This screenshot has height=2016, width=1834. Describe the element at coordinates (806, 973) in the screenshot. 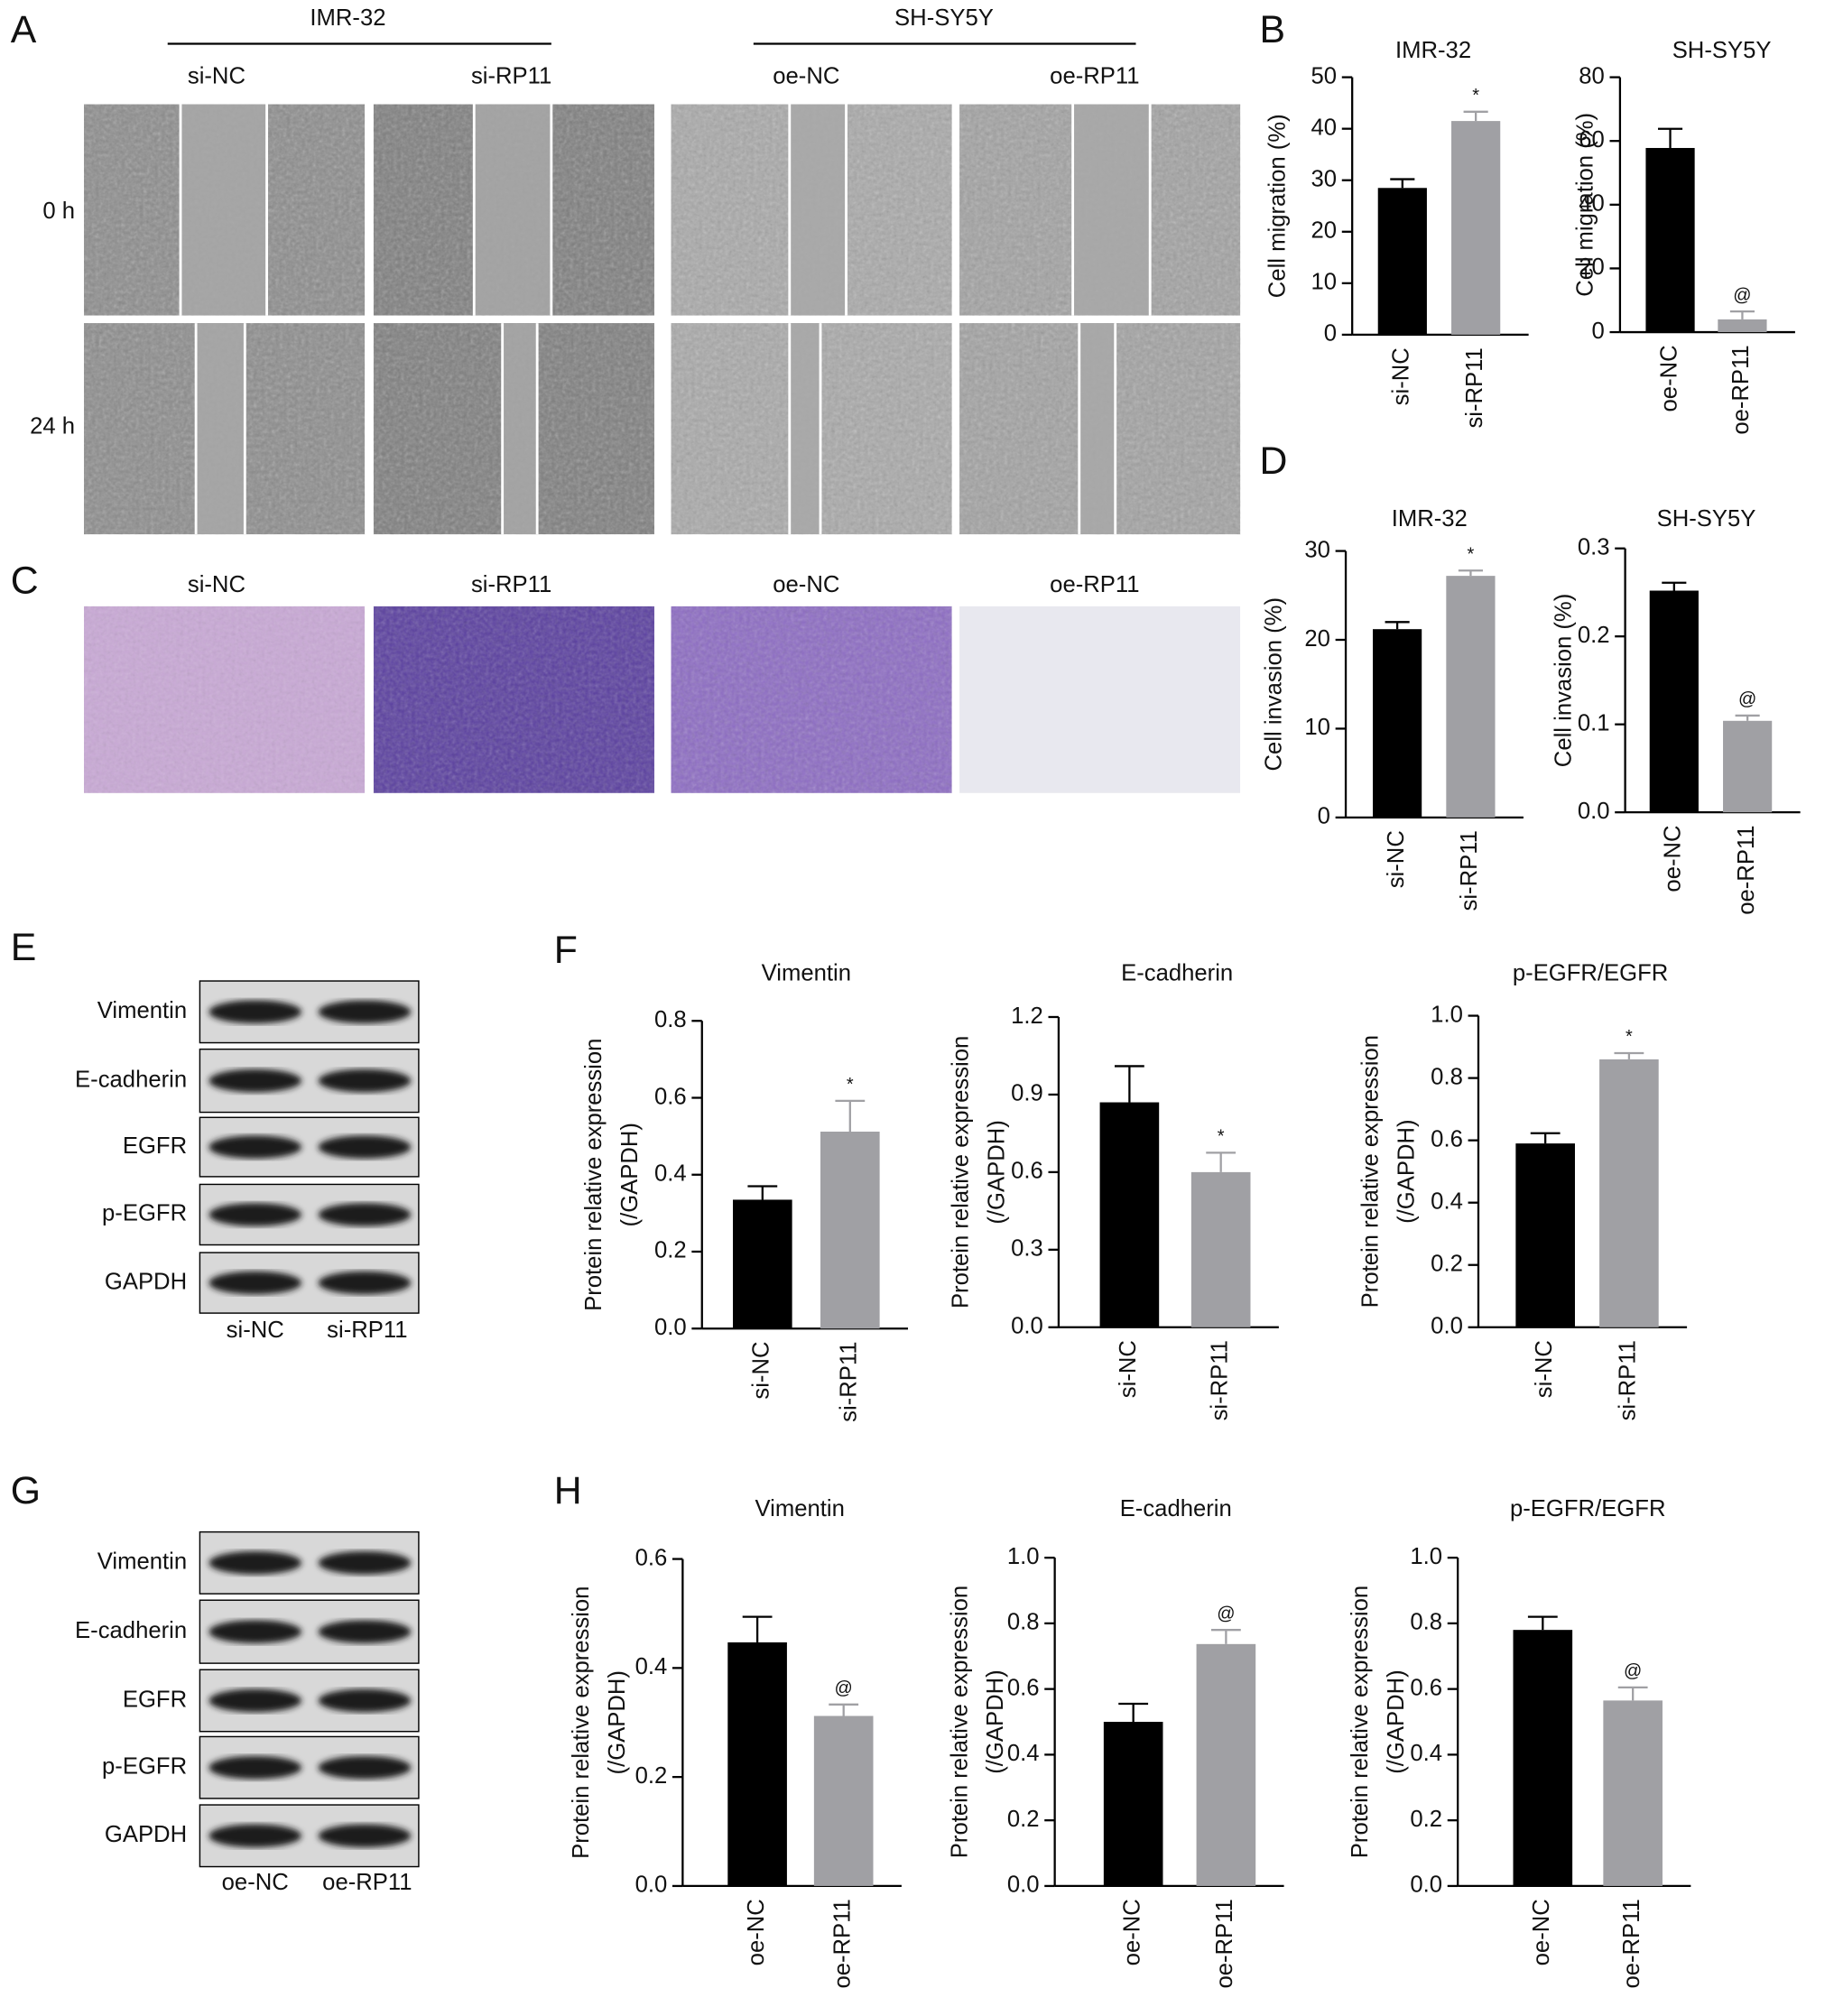

I see `chart-title: Vimentin` at that location.